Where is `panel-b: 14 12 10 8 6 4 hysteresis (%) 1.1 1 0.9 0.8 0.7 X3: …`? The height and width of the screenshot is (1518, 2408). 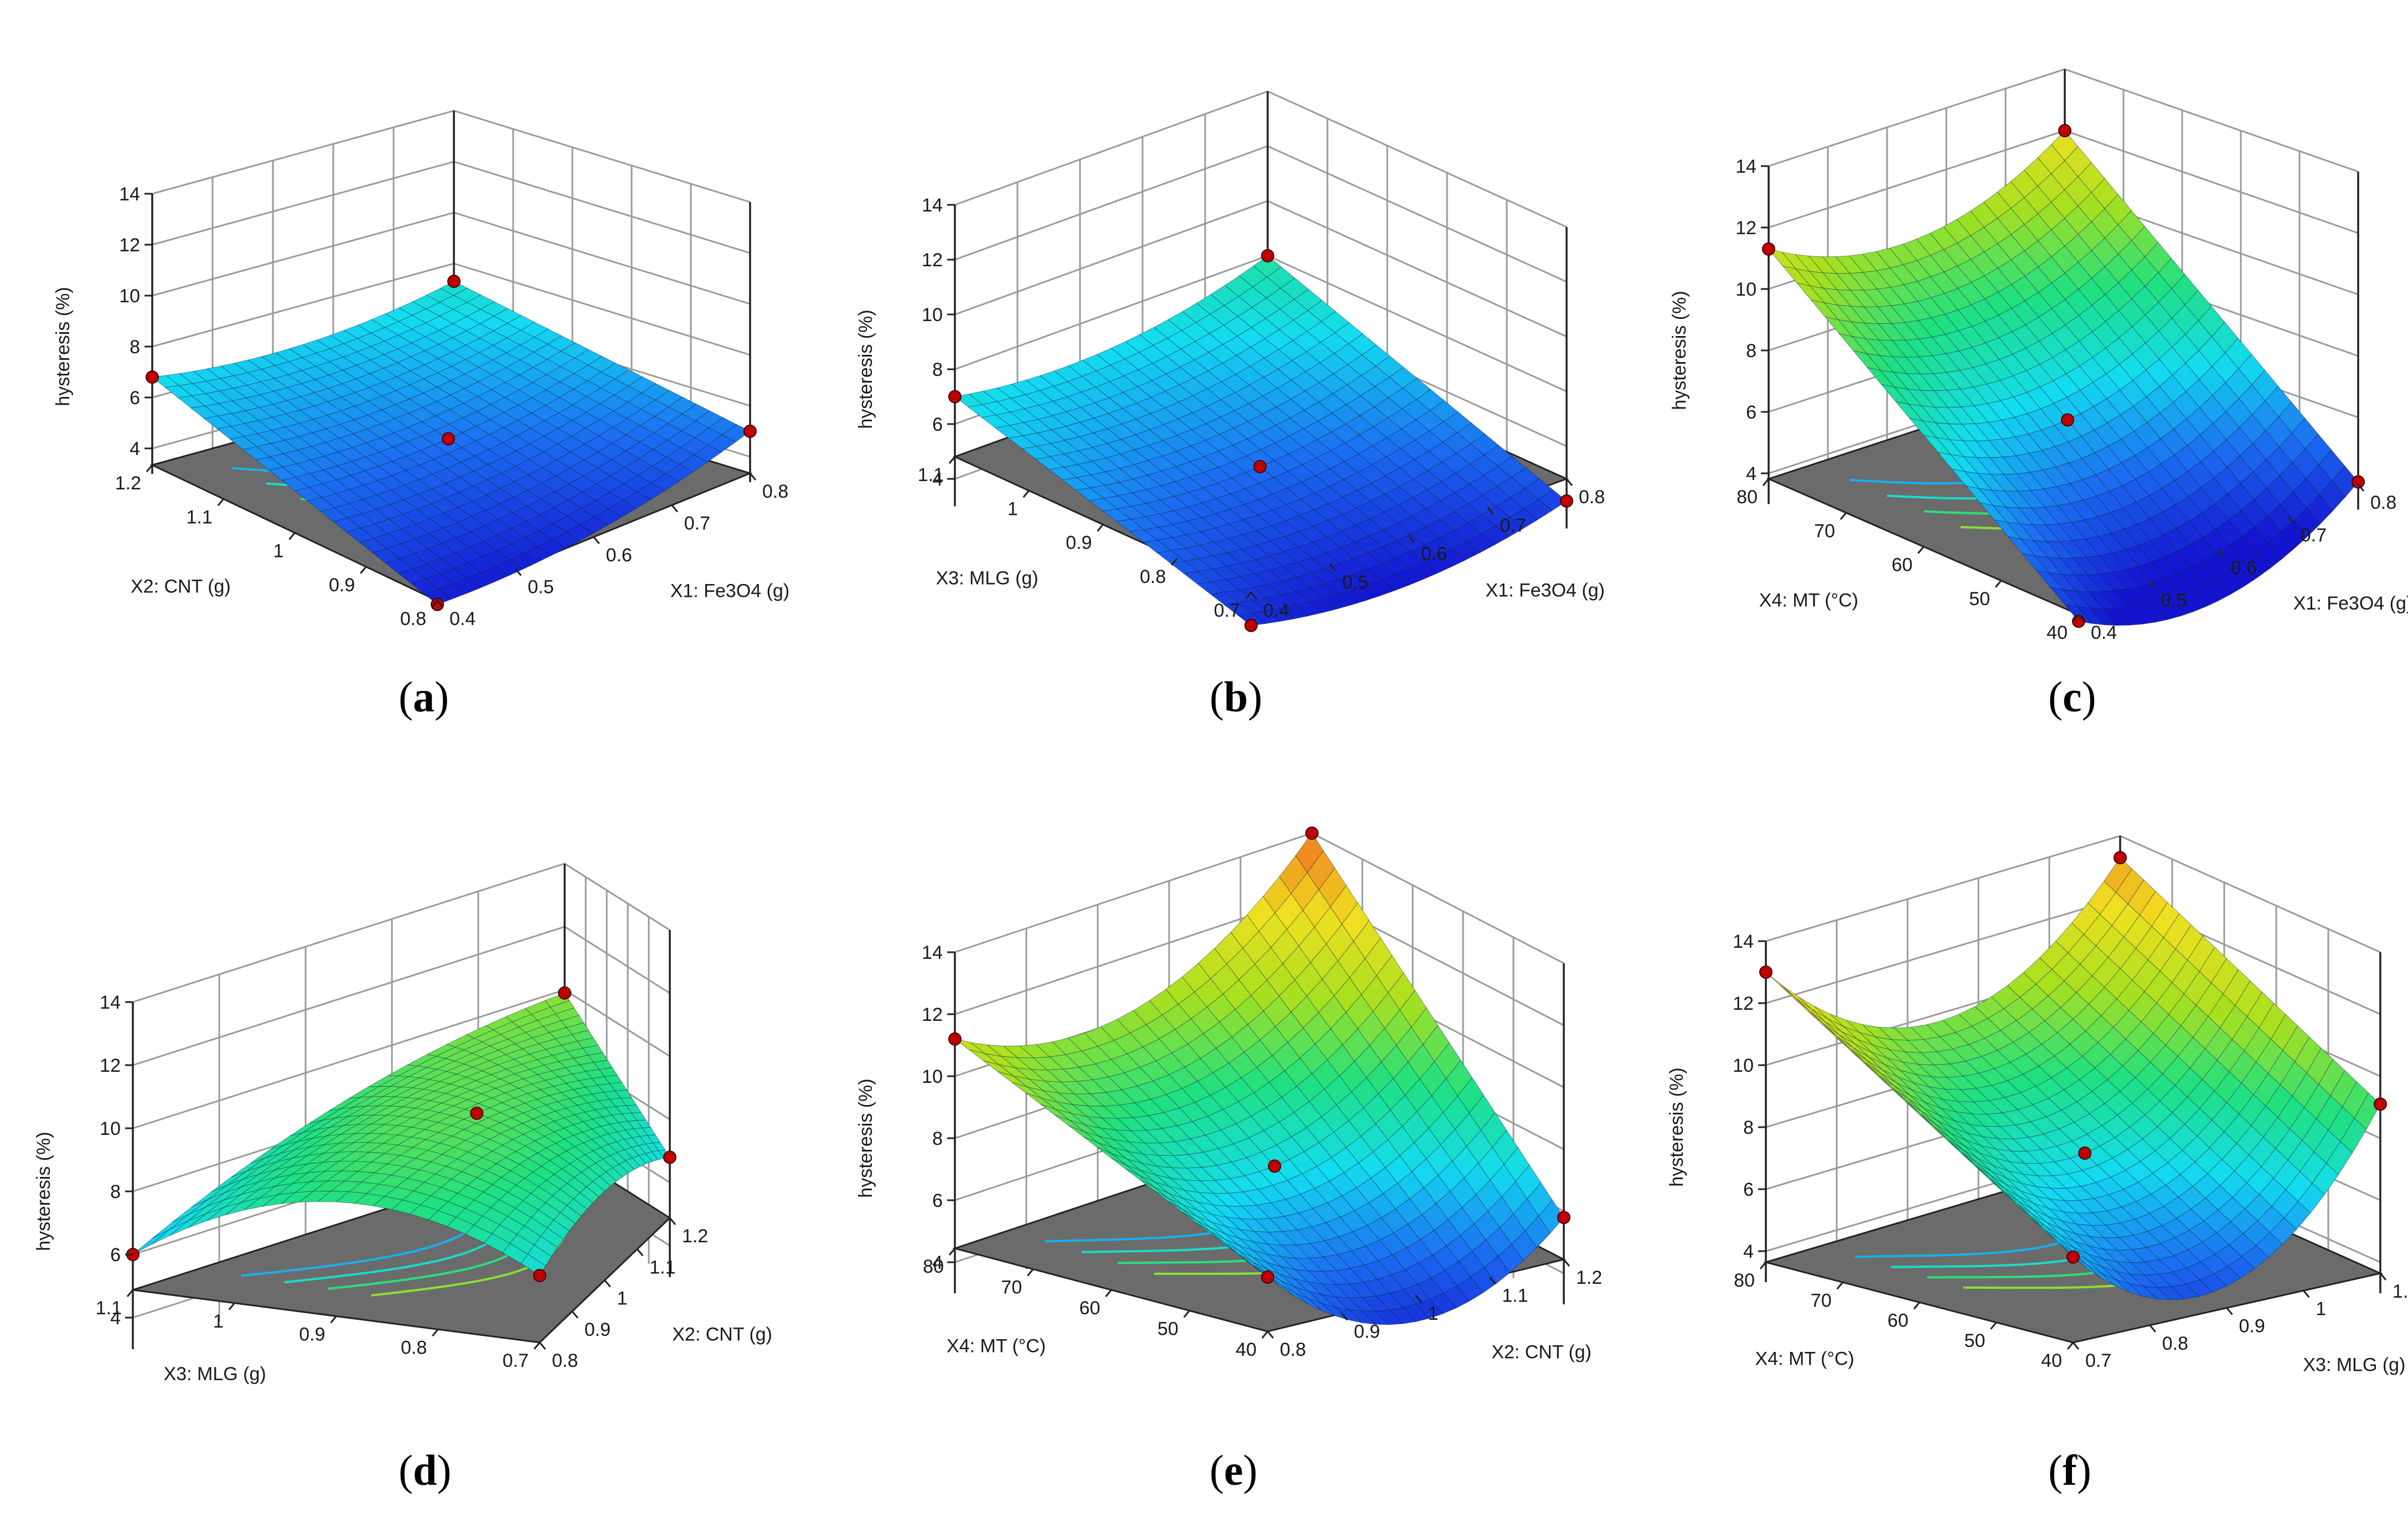
panel-b: 14 12 10 8 6 4 hysteresis (%) 1.1 1 0.9 0.8 0.7 X3: … is located at coordinates (1230, 405).